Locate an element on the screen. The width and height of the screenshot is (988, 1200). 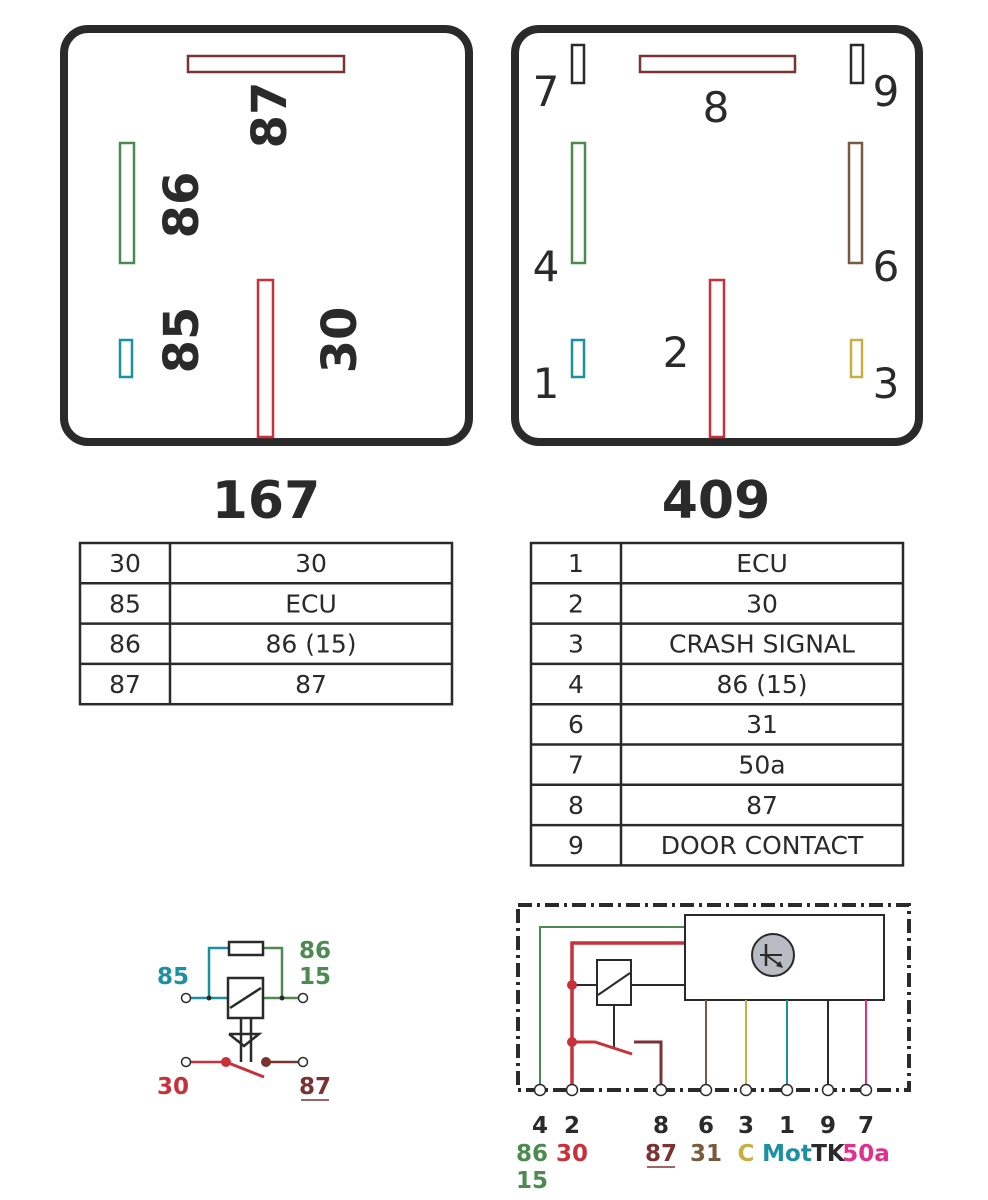
pin-function-cell: 31 is located at coordinates (762, 724).